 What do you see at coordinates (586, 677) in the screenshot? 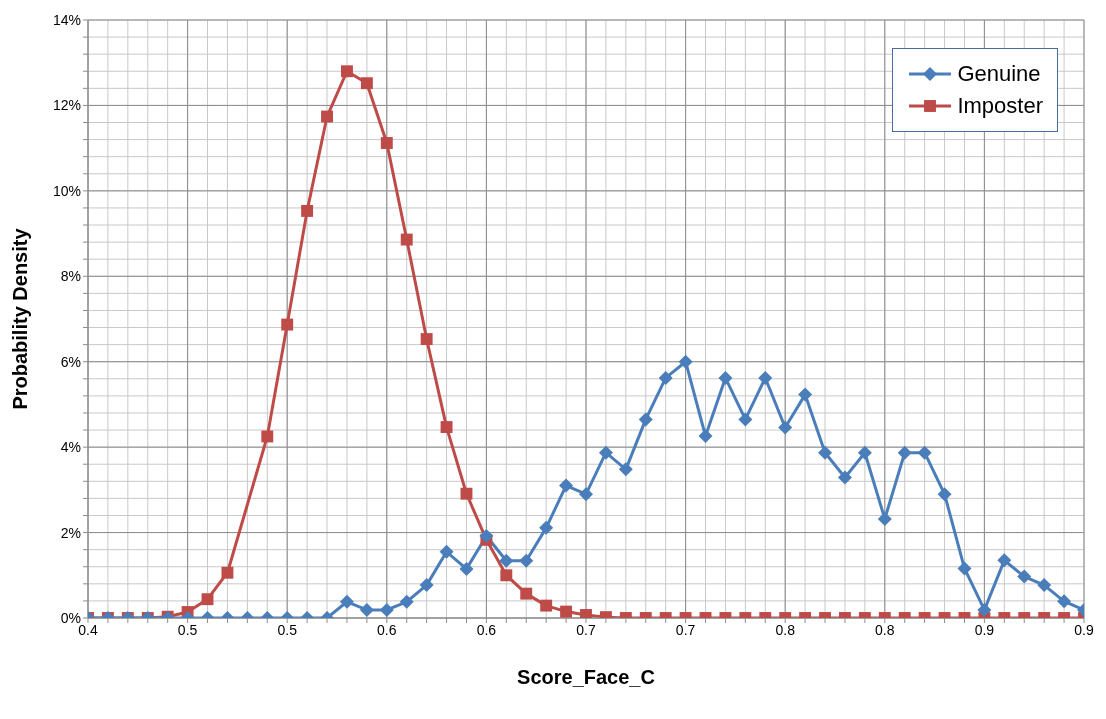
I see `x-axis-title: Score_Face_C` at bounding box center [586, 677].